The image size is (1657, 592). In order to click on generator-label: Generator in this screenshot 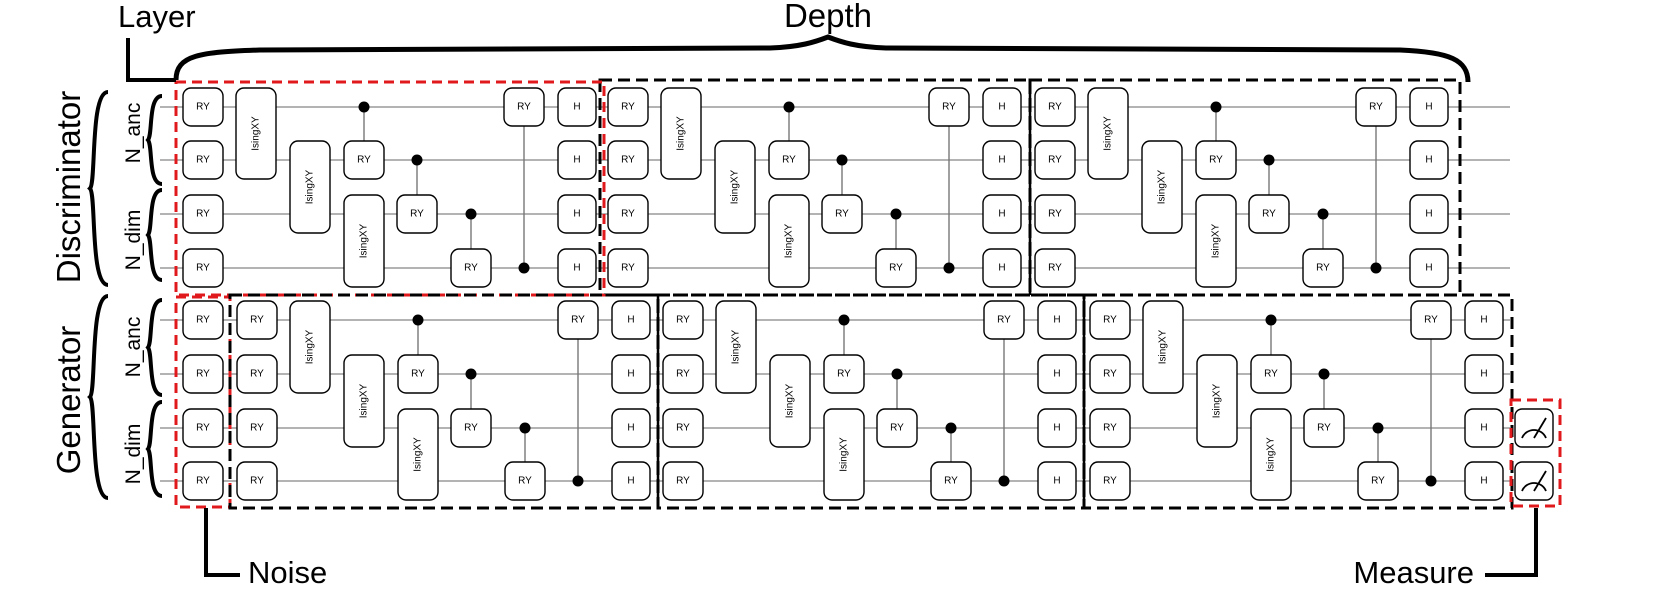, I will do `click(68, 400)`.